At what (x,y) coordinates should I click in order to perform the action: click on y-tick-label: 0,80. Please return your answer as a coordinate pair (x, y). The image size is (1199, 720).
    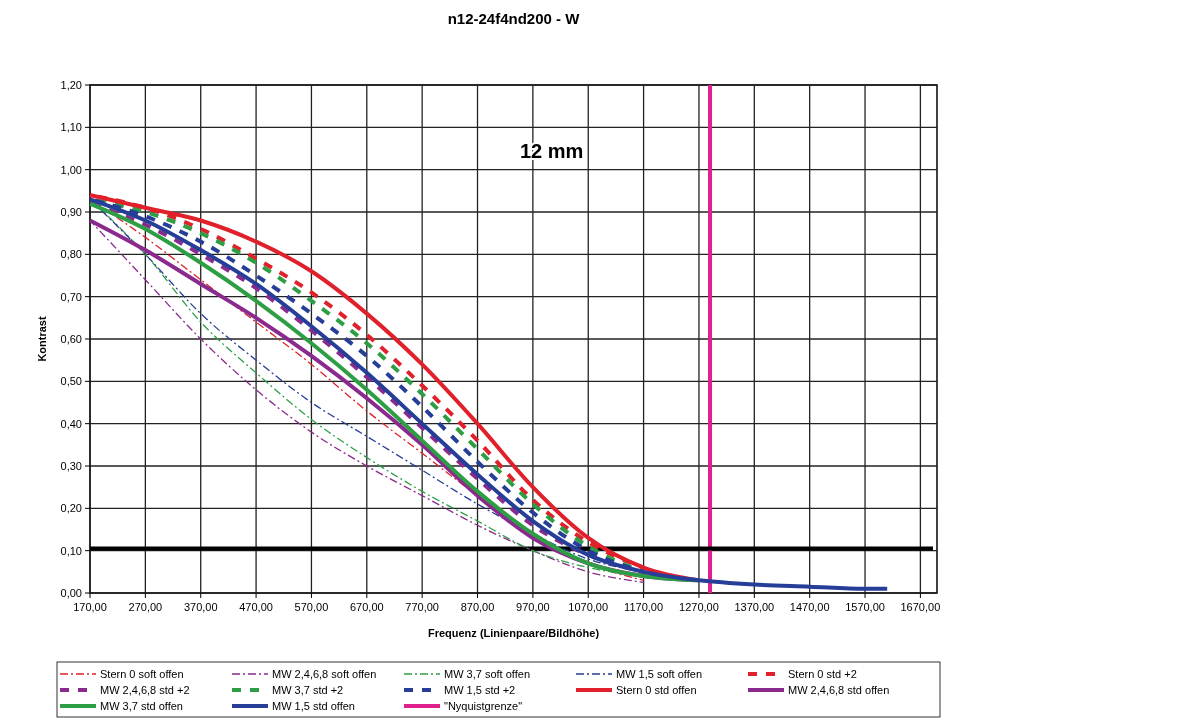
    Looking at the image, I should click on (71, 254).